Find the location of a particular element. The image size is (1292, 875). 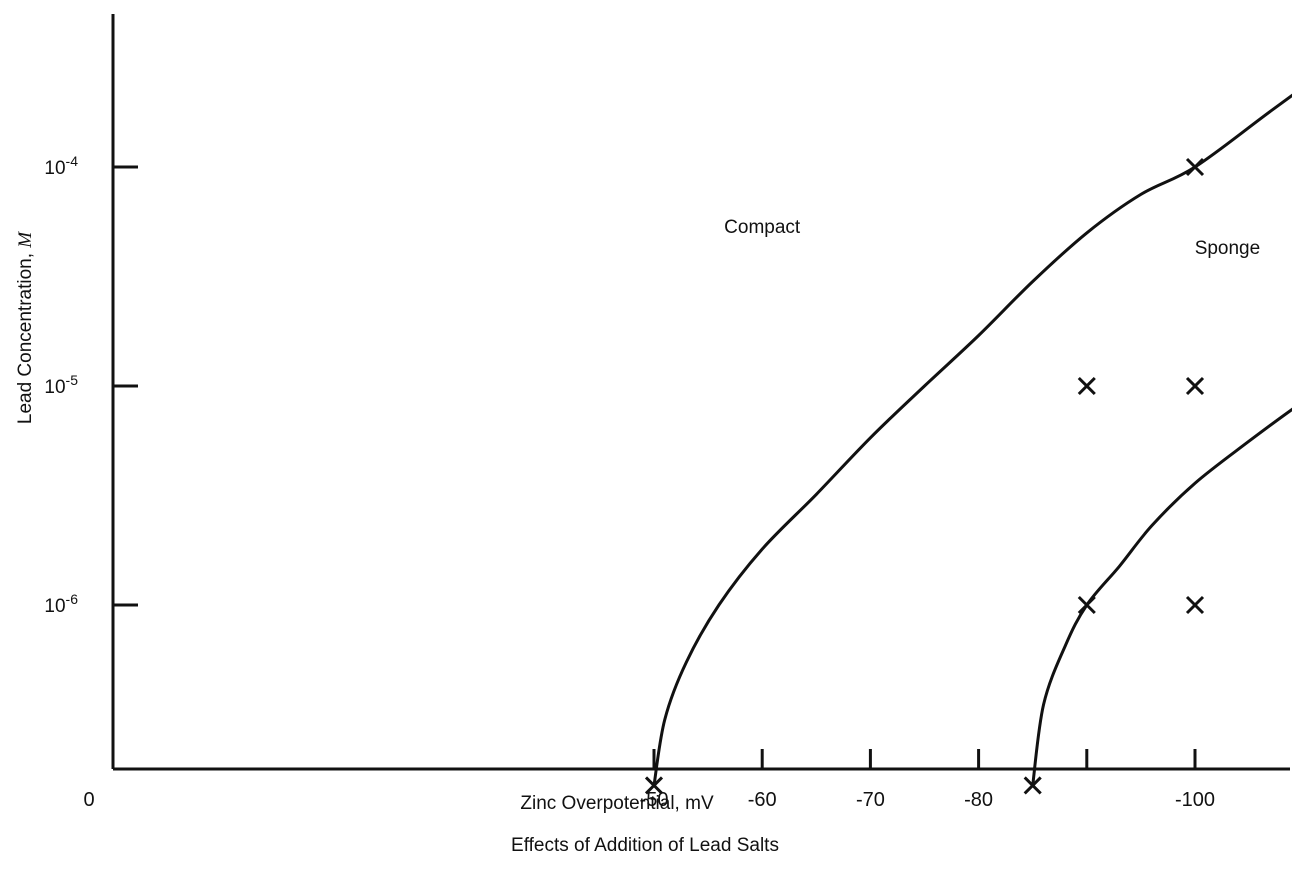

boundary-curve is located at coordinates (1161, 596).